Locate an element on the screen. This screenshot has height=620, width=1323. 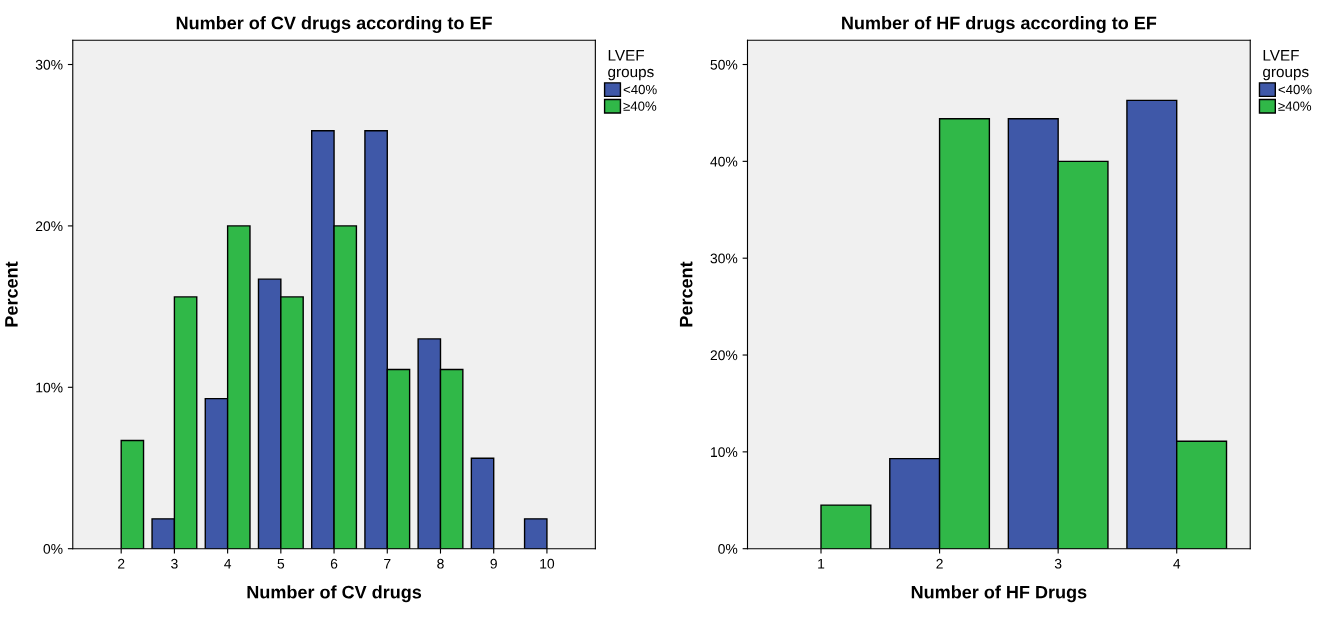
chart-title: Number of HF drugs according to EF is located at coordinates (999, 25).